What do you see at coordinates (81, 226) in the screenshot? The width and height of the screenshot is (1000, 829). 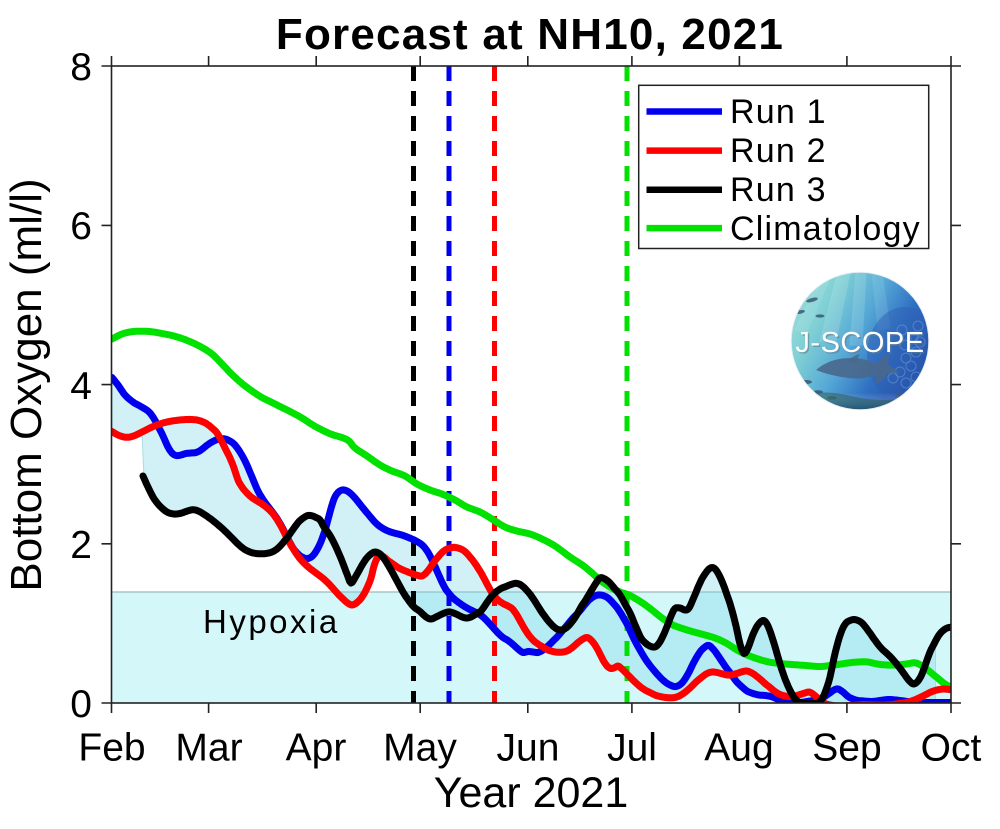 I see `svg-text: 6` at bounding box center [81, 226].